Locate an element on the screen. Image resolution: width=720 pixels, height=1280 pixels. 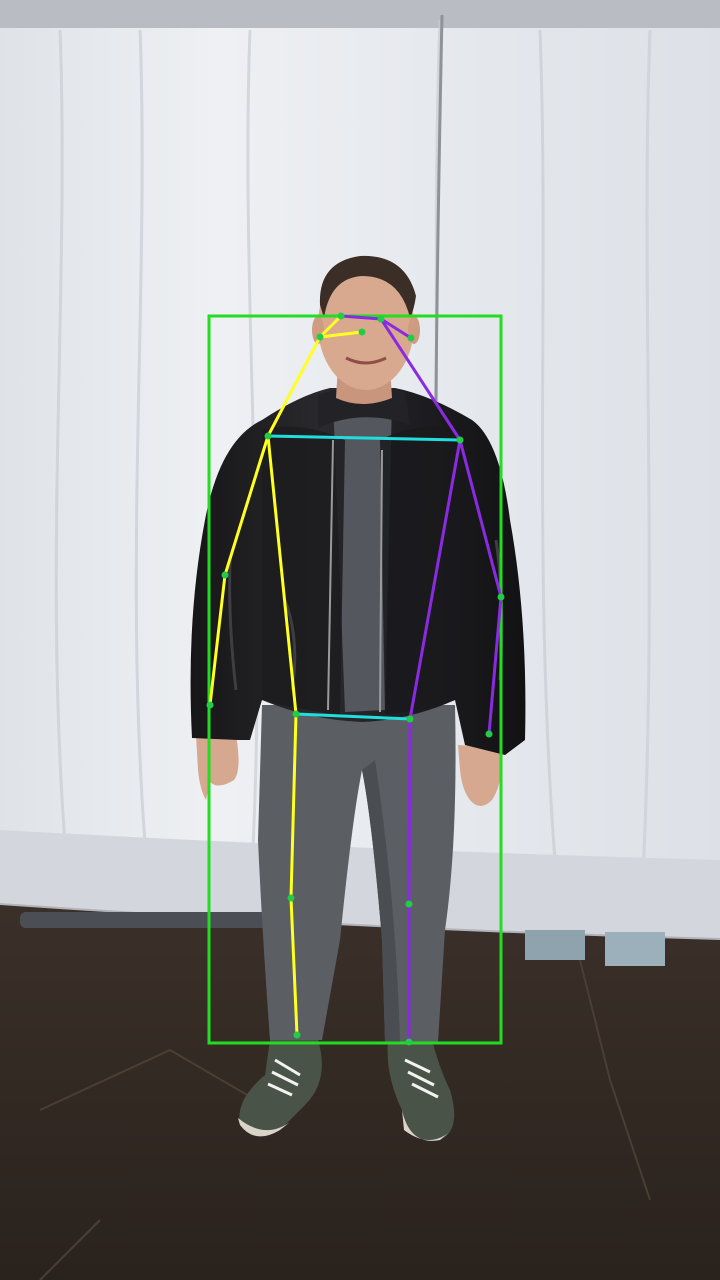
right-hand is located at coordinates (480, 775).